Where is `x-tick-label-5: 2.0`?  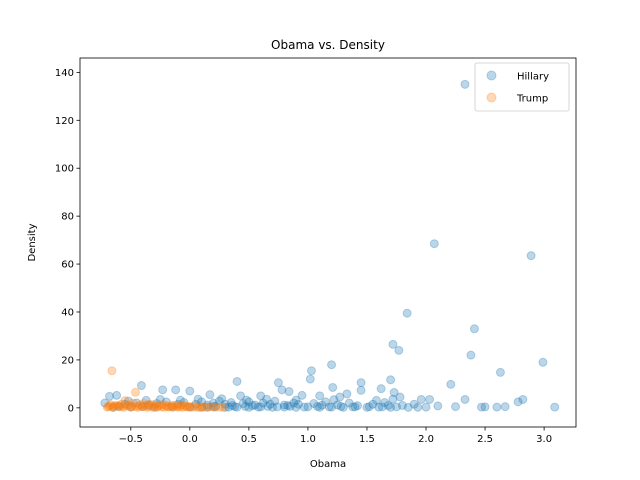 x-tick-label-5: 2.0 is located at coordinates (426, 439).